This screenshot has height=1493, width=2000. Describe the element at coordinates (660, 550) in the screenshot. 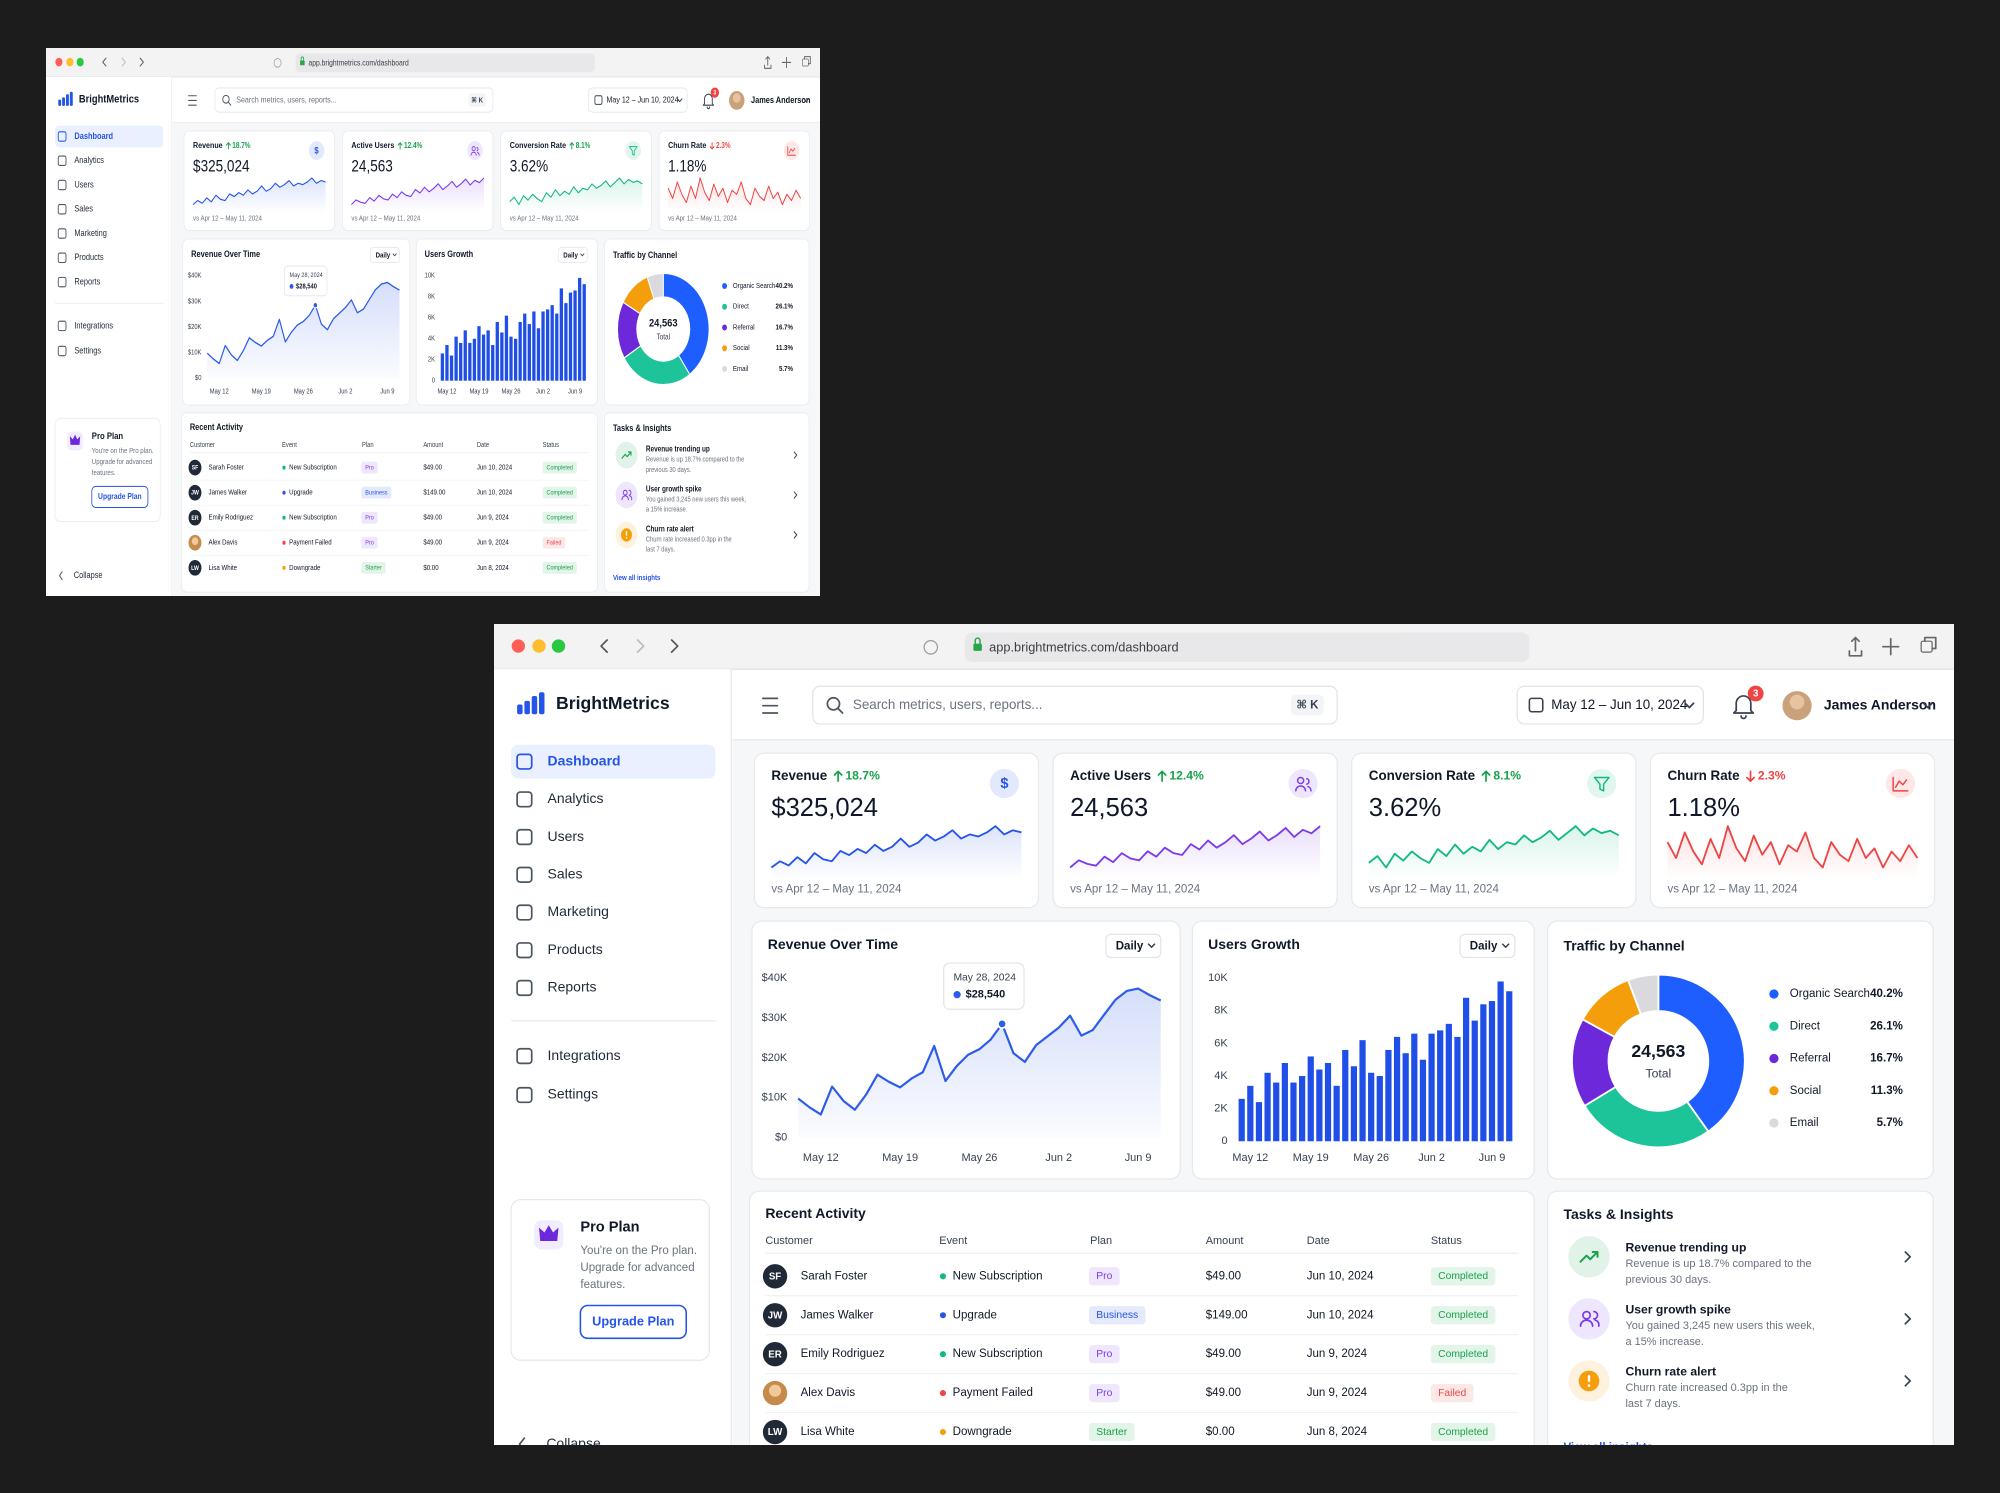

I see `task-text: last 7 days.` at that location.